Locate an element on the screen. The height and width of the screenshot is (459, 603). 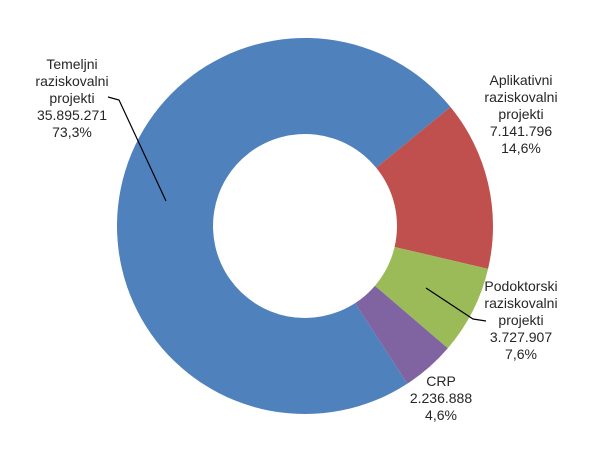
slice-label-line: 3.727.907 is located at coordinates (521, 337).